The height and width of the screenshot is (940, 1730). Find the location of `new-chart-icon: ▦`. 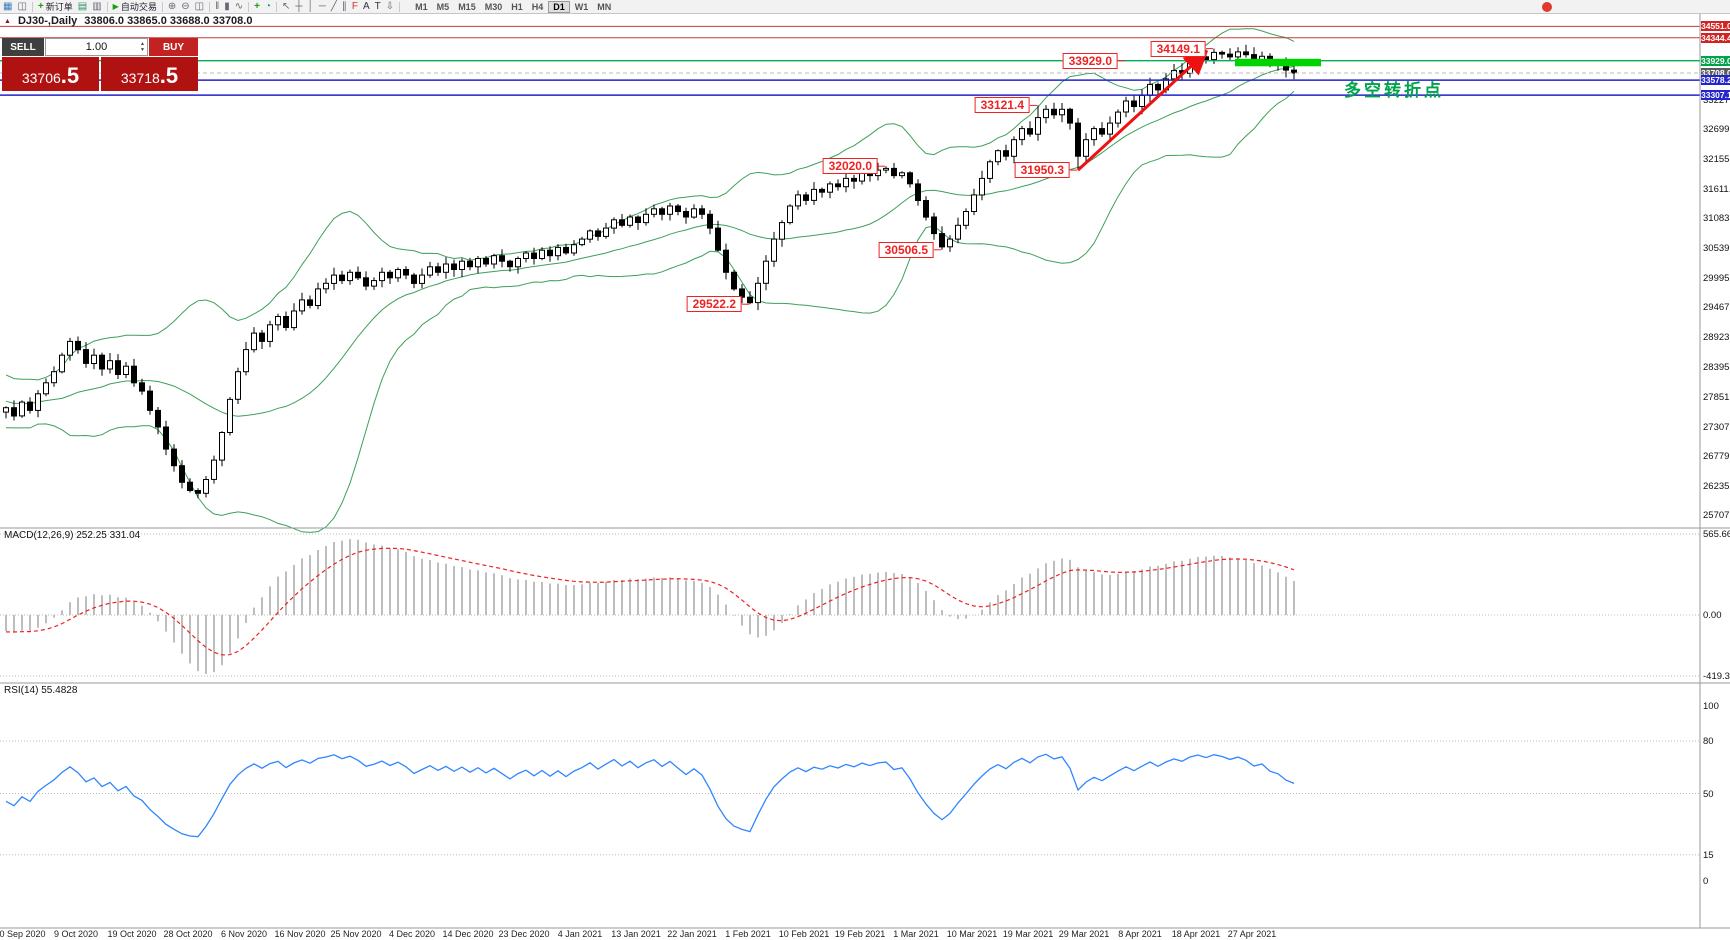

new-chart-icon: ▦ is located at coordinates (8, 6).